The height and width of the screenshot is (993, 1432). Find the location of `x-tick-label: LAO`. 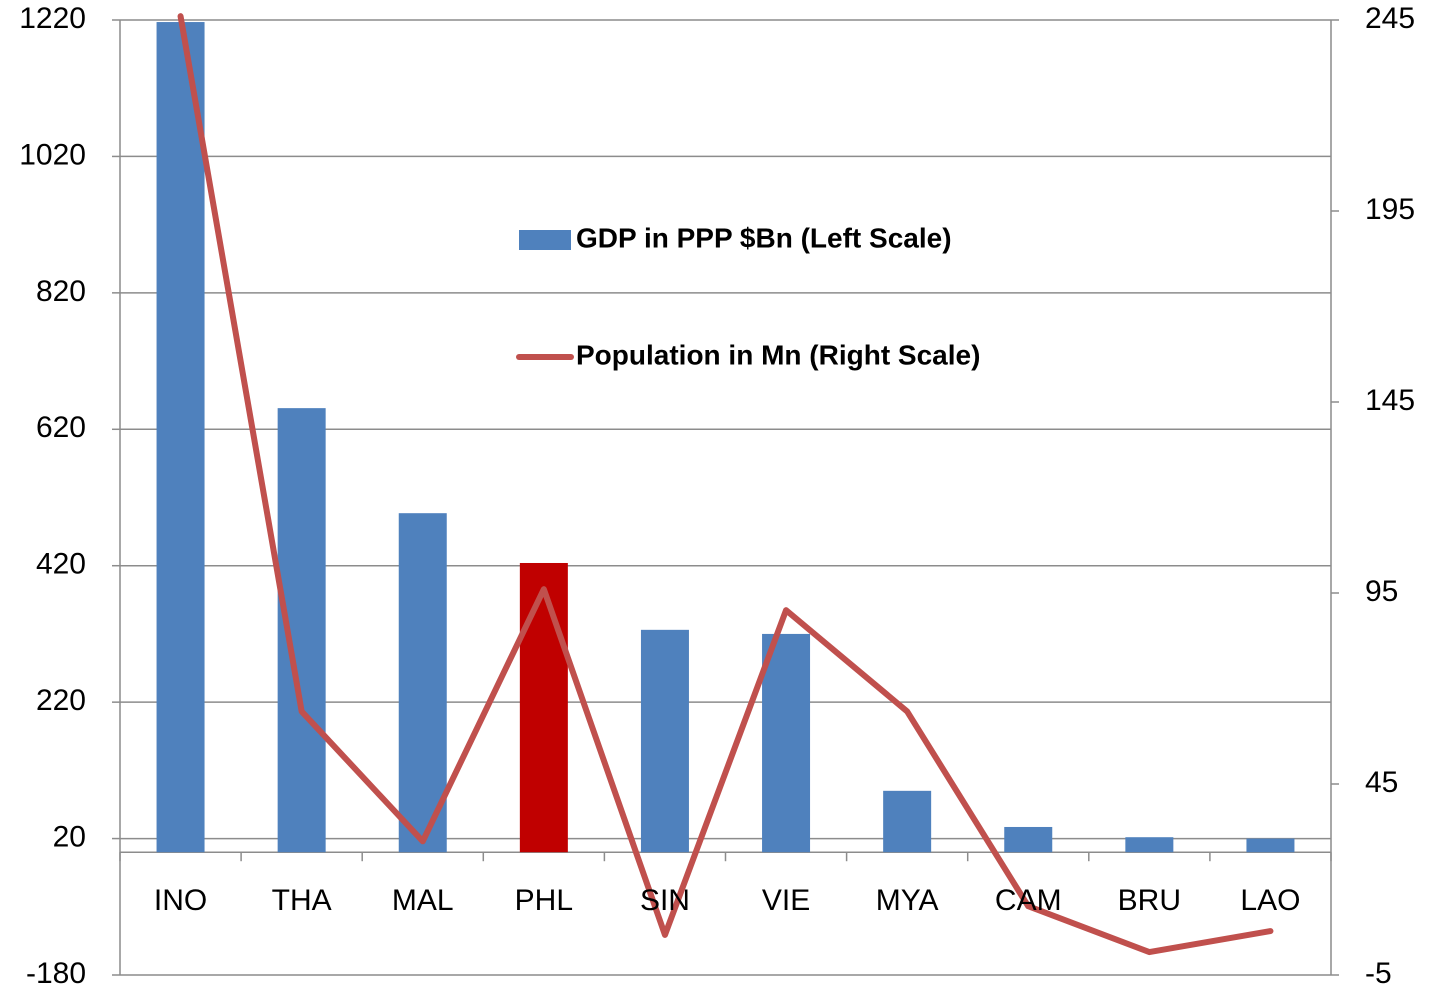

x-tick-label: LAO is located at coordinates (1270, 900).